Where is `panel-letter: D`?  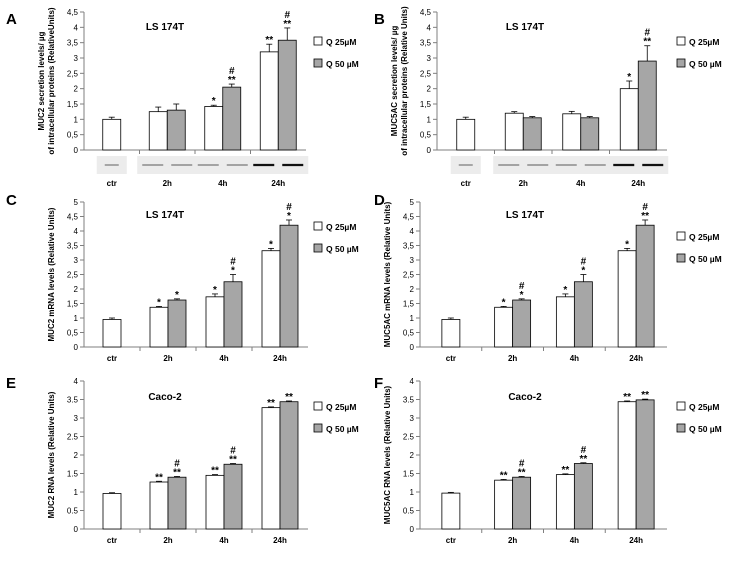
panel-letter: D is located at coordinates (379, 200).